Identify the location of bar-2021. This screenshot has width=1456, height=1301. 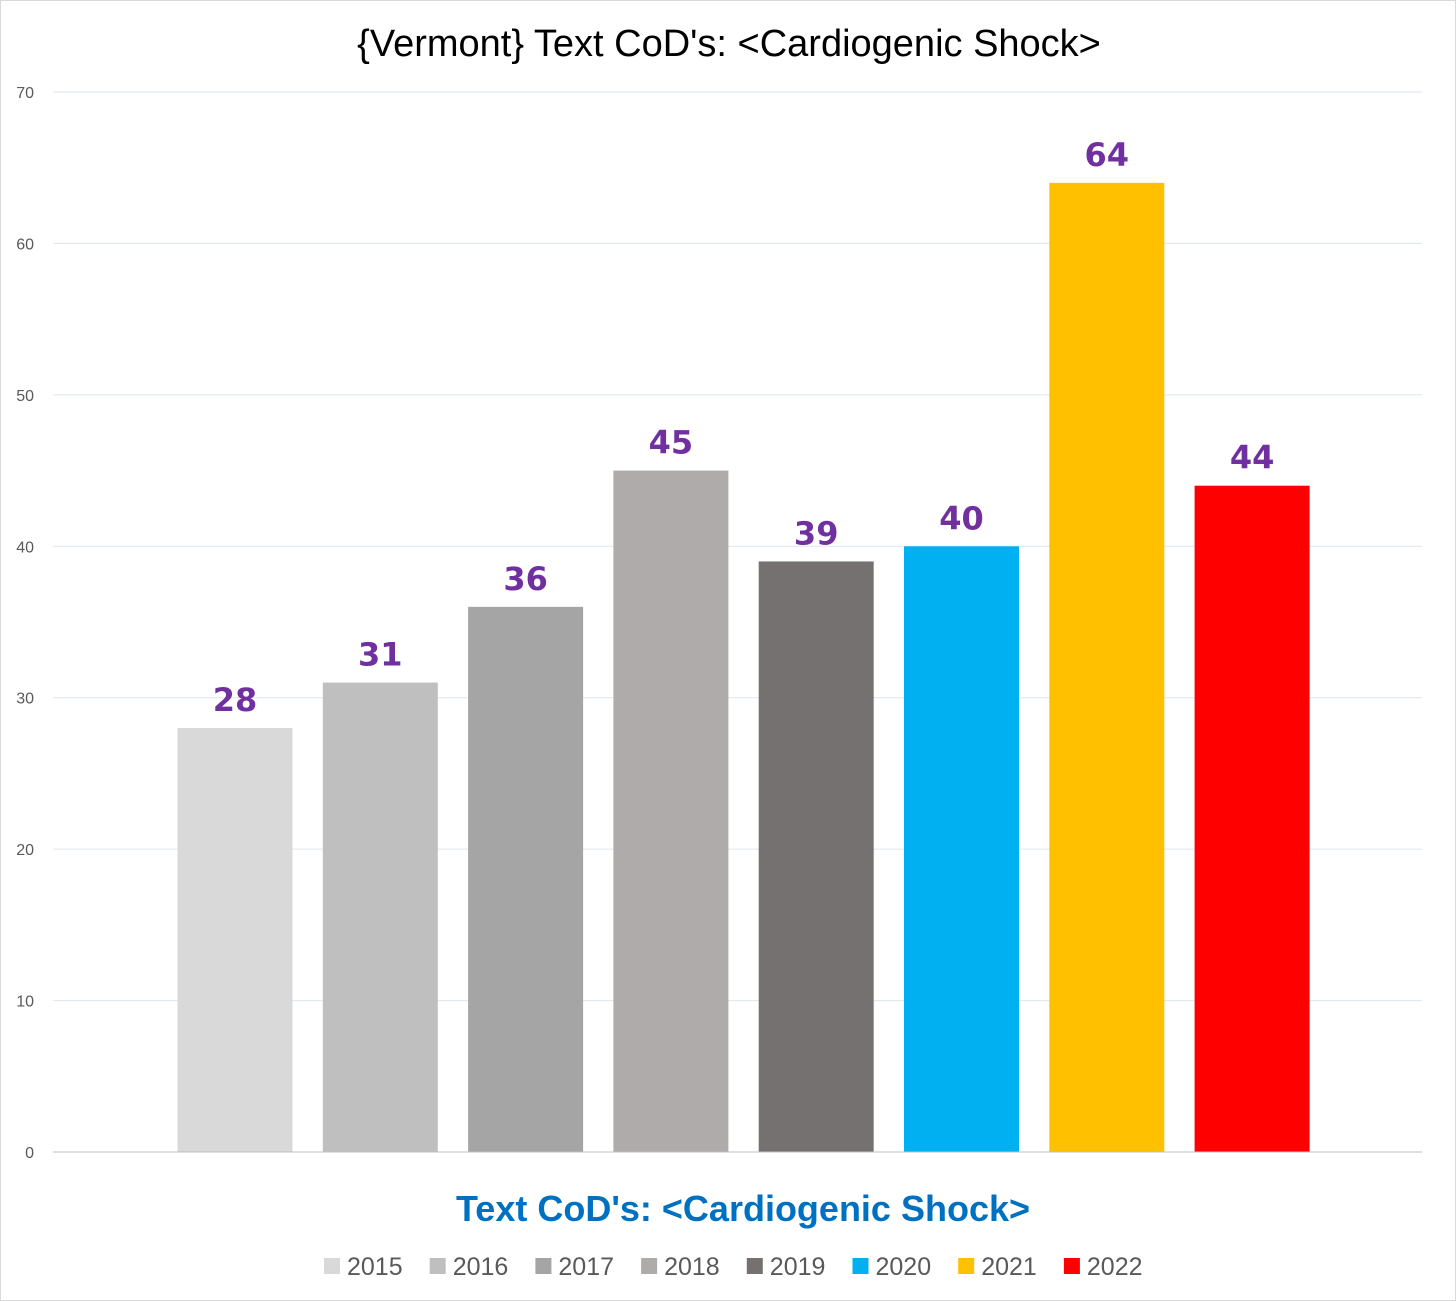
(1107, 667).